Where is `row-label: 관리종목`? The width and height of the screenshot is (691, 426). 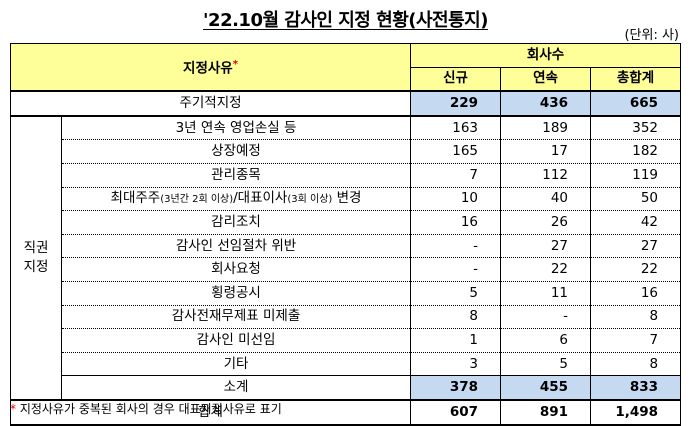 row-label: 관리종목 is located at coordinates (236, 175).